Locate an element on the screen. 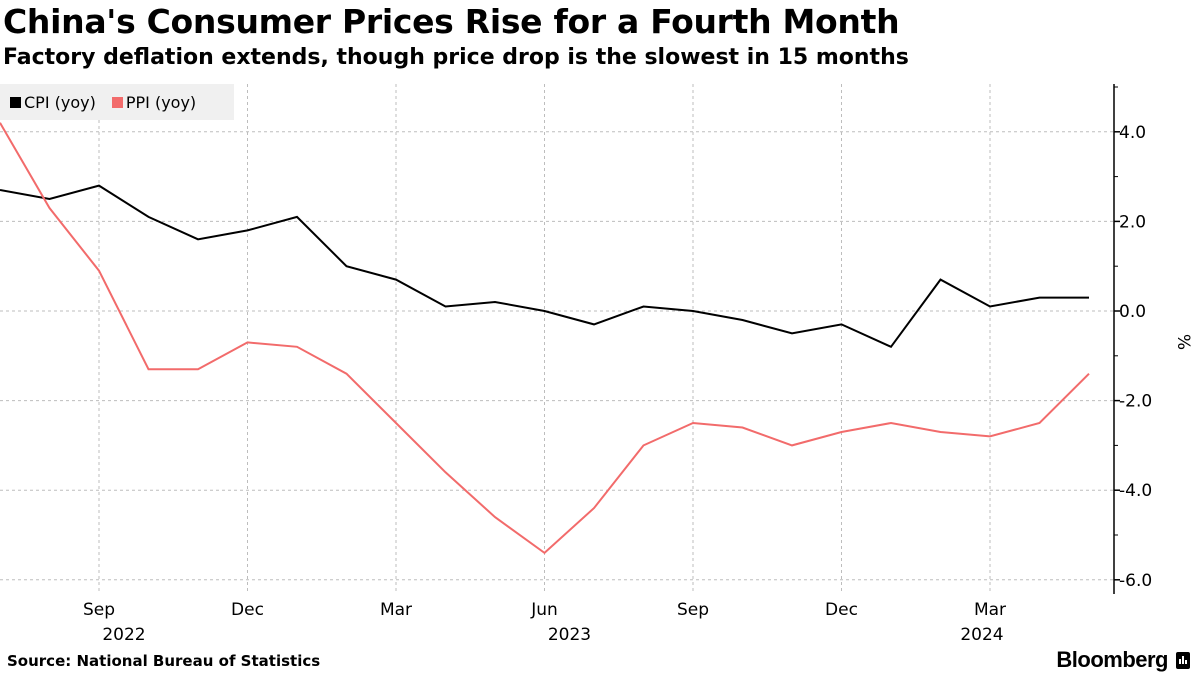 The height and width of the screenshot is (675, 1200). y-axis: 4.0 2.0 0.0 -2.0 -4.0 -6.0% is located at coordinates (1153, 339).